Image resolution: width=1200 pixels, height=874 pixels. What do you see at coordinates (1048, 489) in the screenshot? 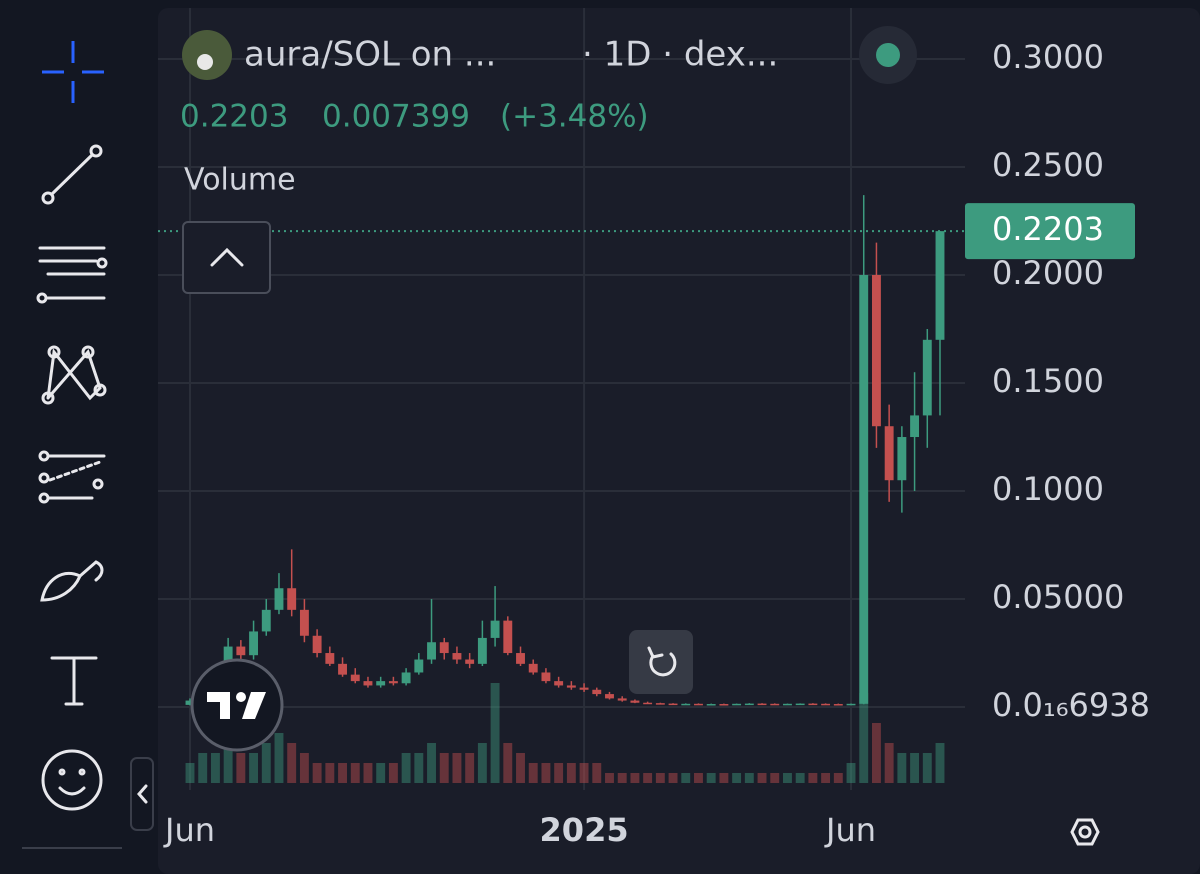
I see `y-tick-label: 0.1000` at bounding box center [1048, 489].